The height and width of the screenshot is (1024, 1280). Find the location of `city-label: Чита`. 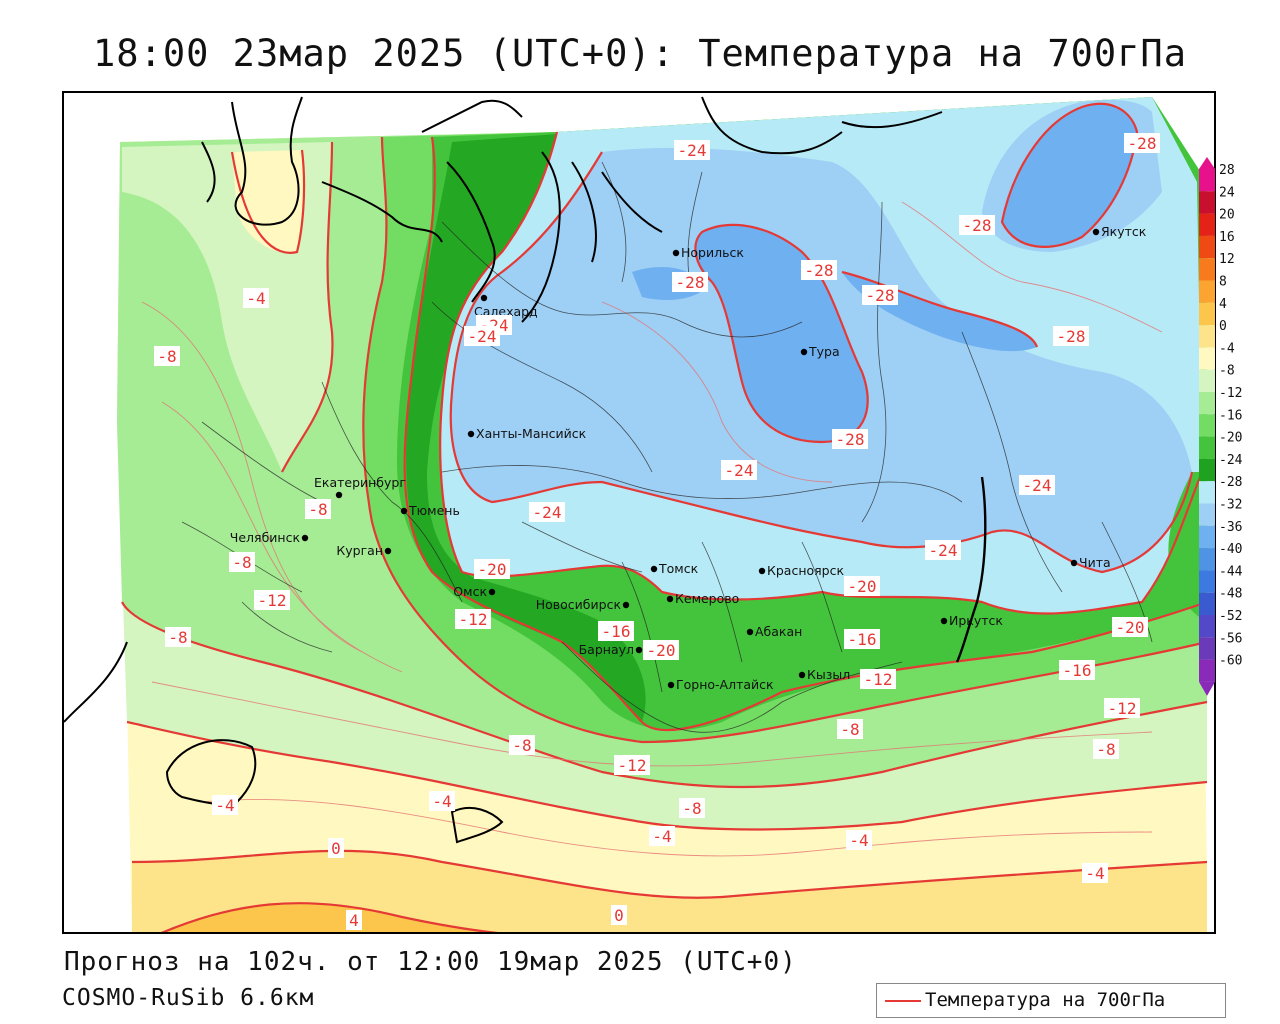

city-label: Чита is located at coordinates (1095, 562).